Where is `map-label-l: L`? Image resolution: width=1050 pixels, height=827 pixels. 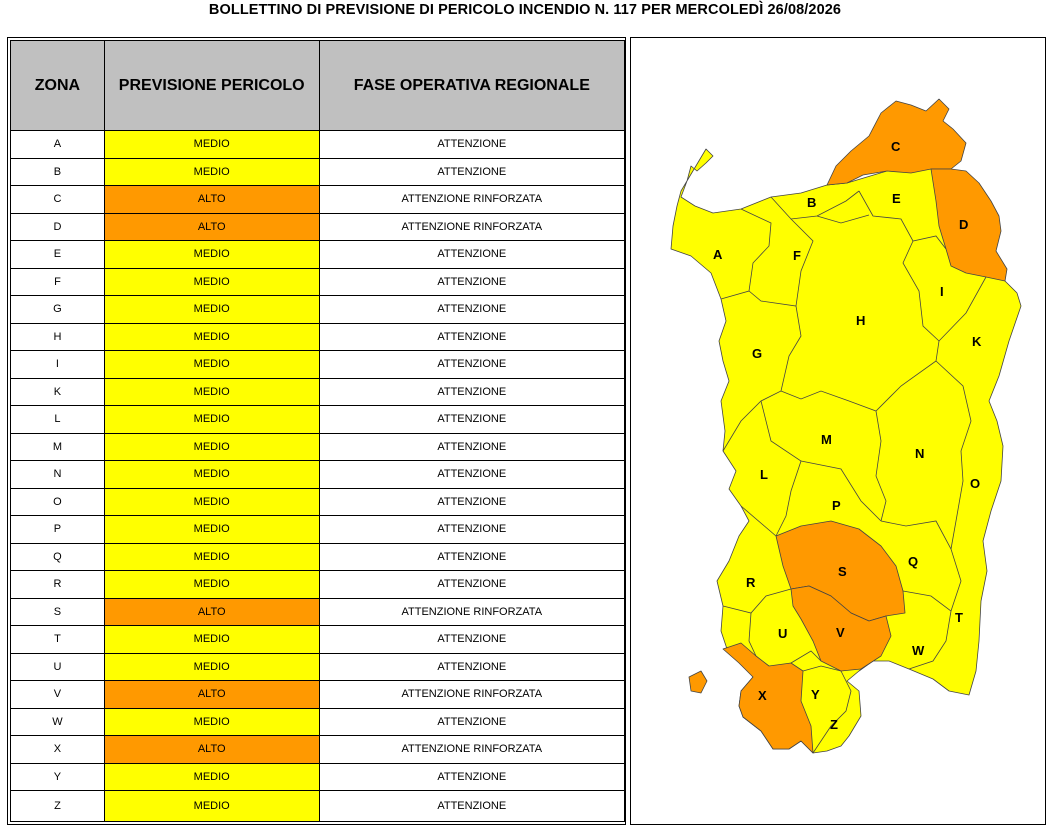
map-label-l: L is located at coordinates (764, 474).